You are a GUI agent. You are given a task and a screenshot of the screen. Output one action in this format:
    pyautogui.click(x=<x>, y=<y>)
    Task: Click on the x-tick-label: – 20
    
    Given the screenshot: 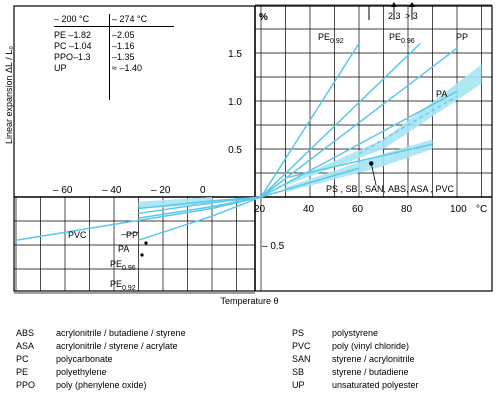 What is the action you would take?
    pyautogui.click(x=161, y=190)
    